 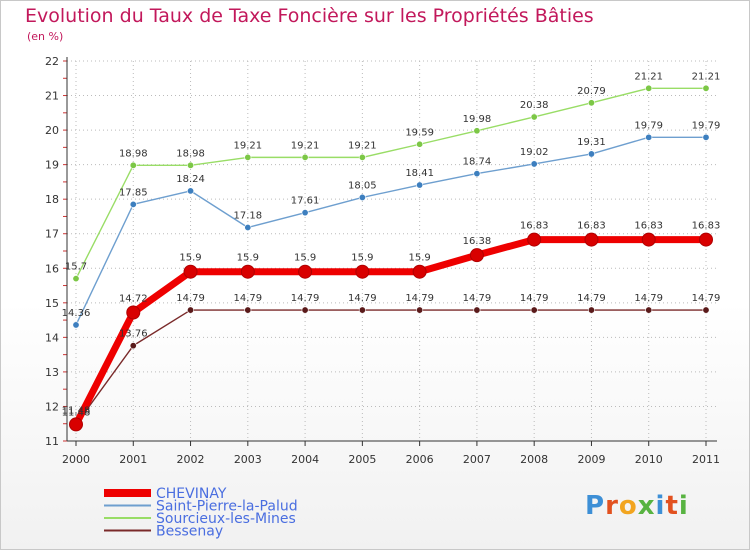 I want to click on y-tick-label: 14, so click(x=52, y=337).